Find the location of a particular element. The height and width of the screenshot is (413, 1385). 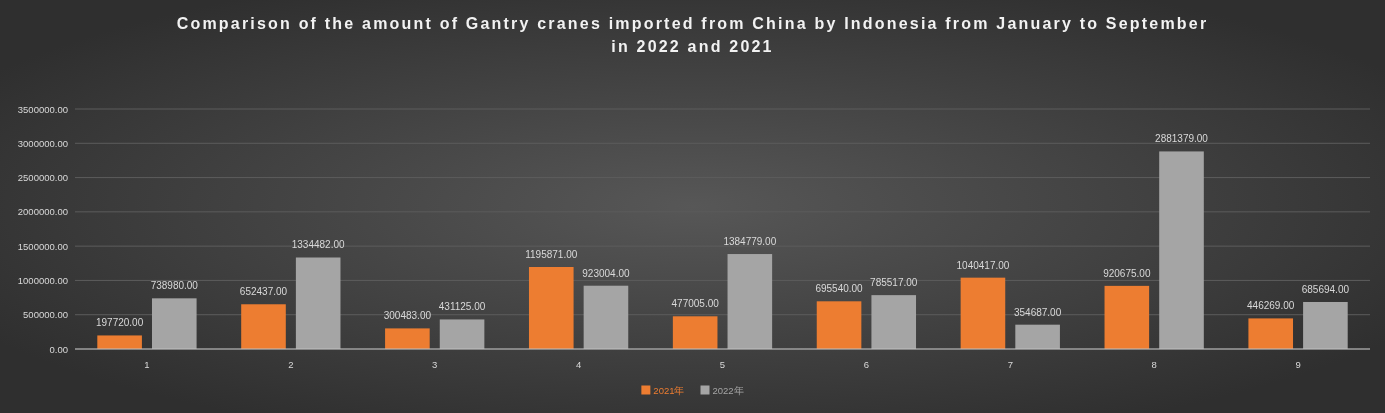

x-tick-label: 7 is located at coordinates (1010, 364).